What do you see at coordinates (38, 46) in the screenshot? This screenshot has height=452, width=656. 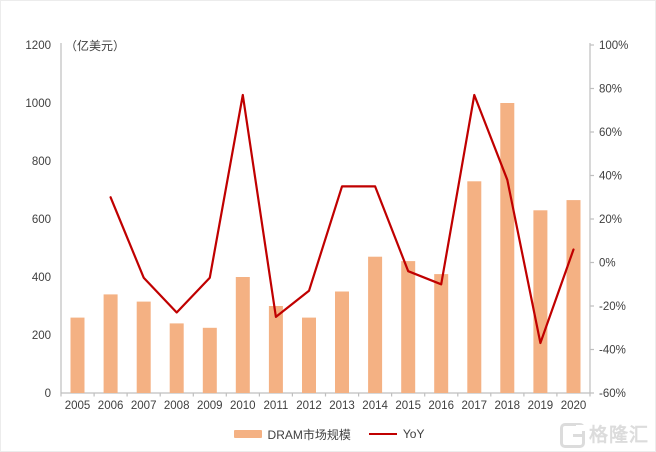 I see `left-axis-tick-label: 1200` at bounding box center [38, 46].